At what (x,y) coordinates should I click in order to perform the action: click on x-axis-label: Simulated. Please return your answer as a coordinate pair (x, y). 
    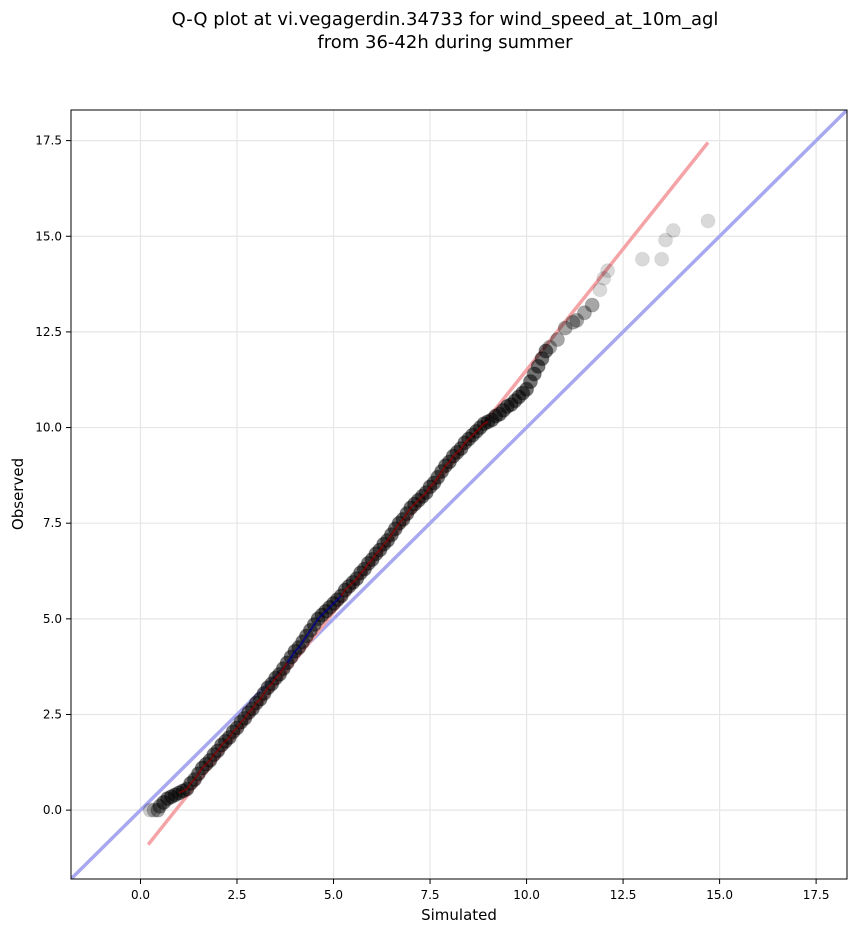
    Looking at the image, I should click on (459, 915).